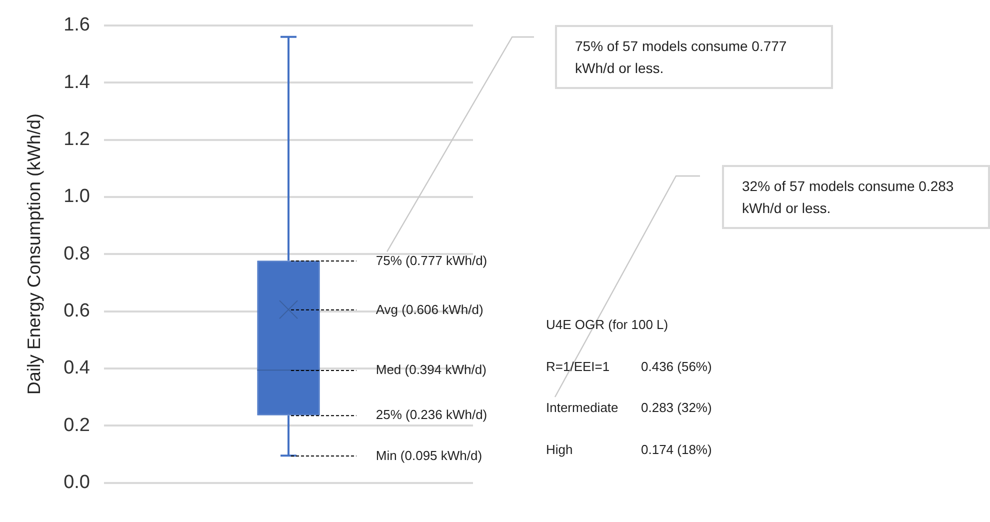 The height and width of the screenshot is (522, 990). What do you see at coordinates (77, 425) in the screenshot?
I see `y-tick-label: 0.2` at bounding box center [77, 425].